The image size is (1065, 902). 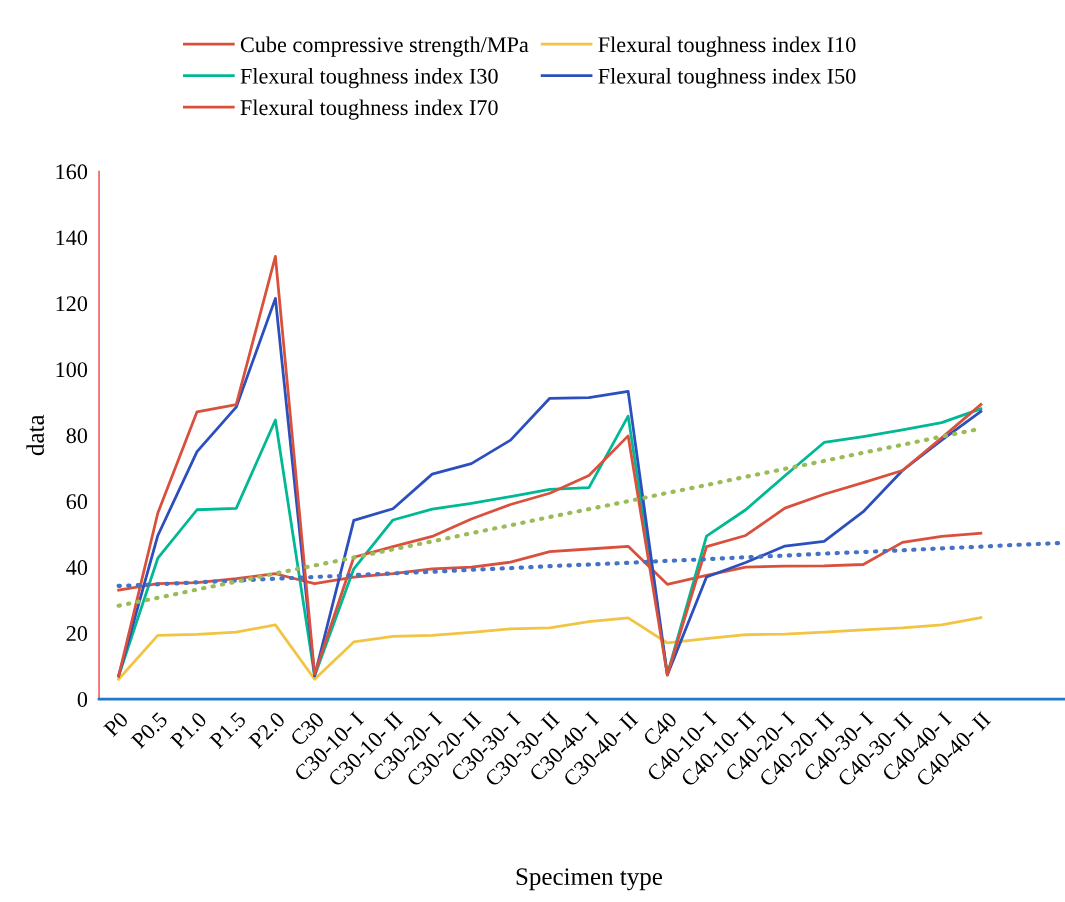 I want to click on y-tick-label: 40, so click(x=77, y=568).